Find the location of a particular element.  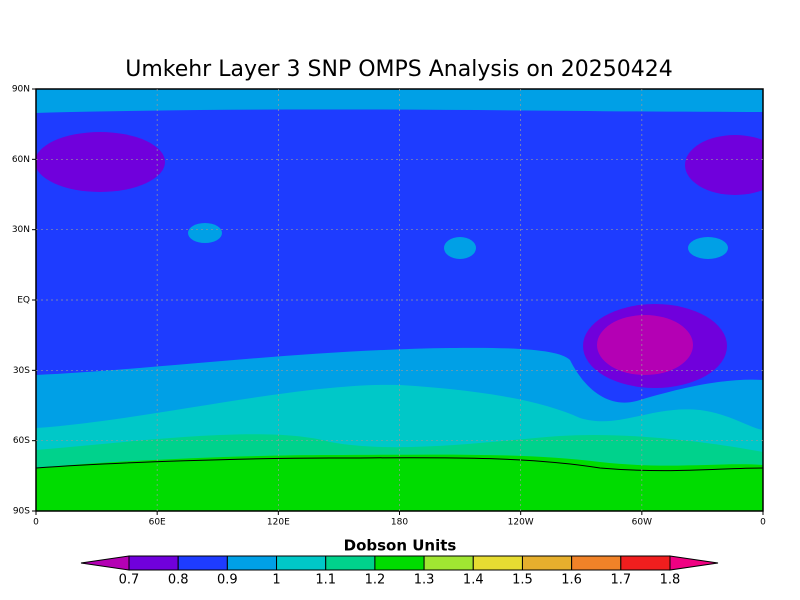

y-tick-label: 90S is located at coordinates (21, 512).